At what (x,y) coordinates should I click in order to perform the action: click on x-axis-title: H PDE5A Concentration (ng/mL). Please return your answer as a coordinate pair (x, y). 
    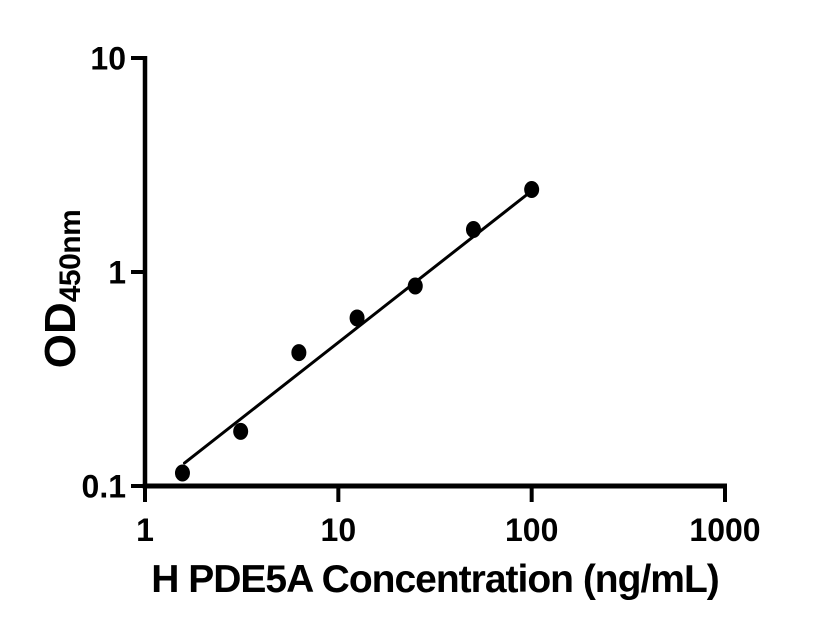
    Looking at the image, I should click on (435, 579).